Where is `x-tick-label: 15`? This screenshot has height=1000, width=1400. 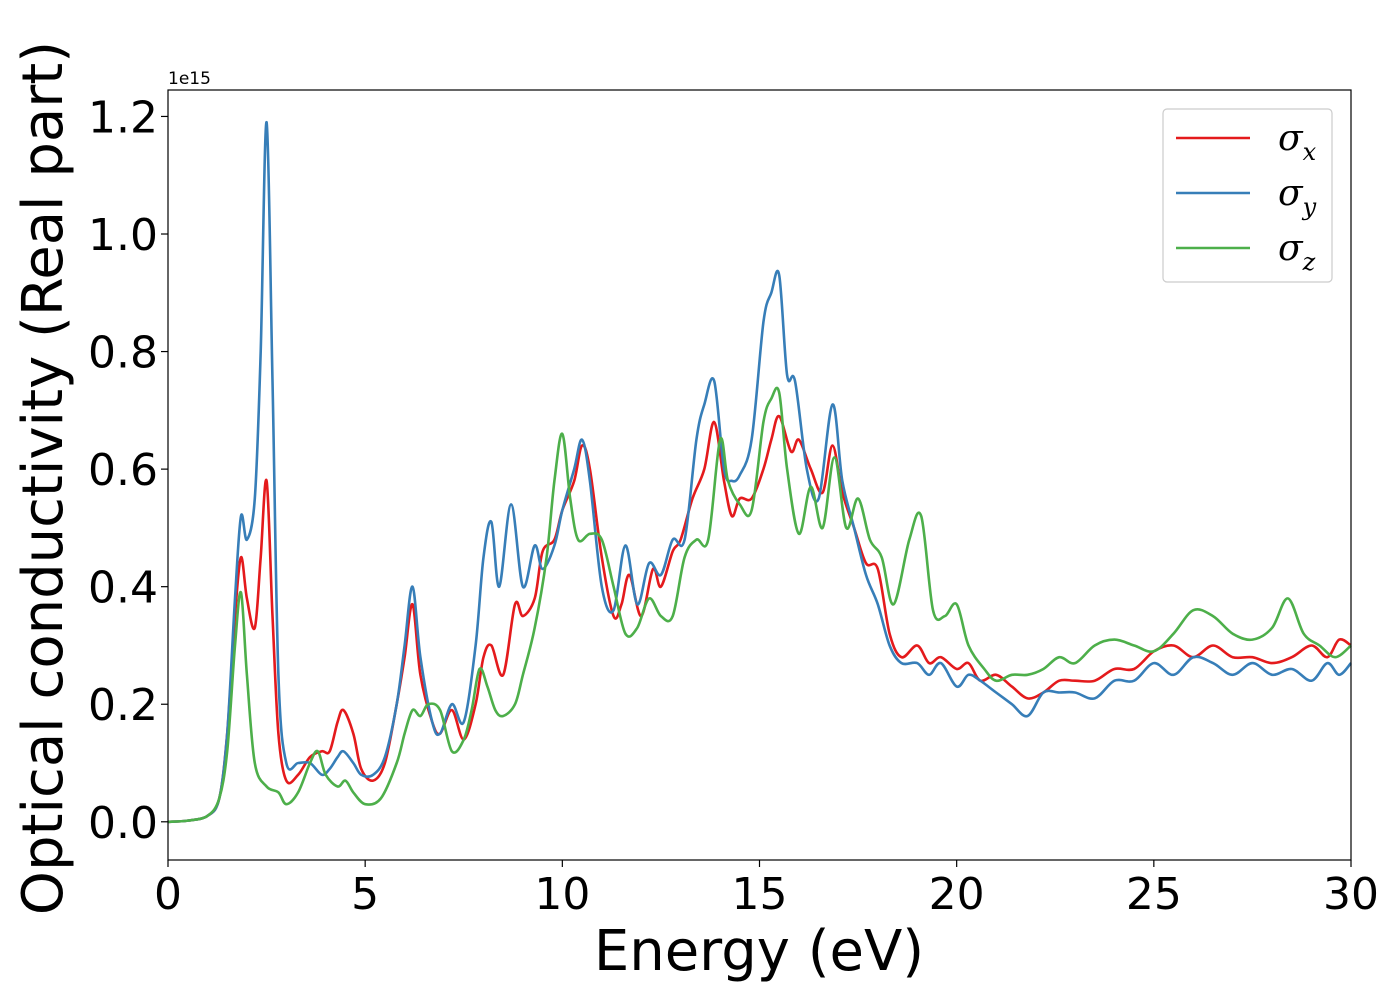 x-tick-label: 15 is located at coordinates (760, 894).